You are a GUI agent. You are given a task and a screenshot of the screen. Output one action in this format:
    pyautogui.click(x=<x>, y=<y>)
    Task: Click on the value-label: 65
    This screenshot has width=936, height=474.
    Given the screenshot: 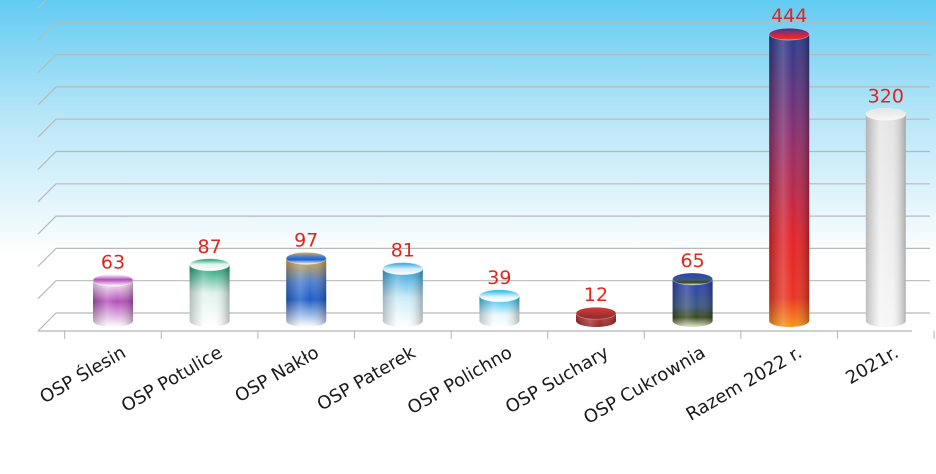 What is the action you would take?
    pyautogui.click(x=693, y=261)
    